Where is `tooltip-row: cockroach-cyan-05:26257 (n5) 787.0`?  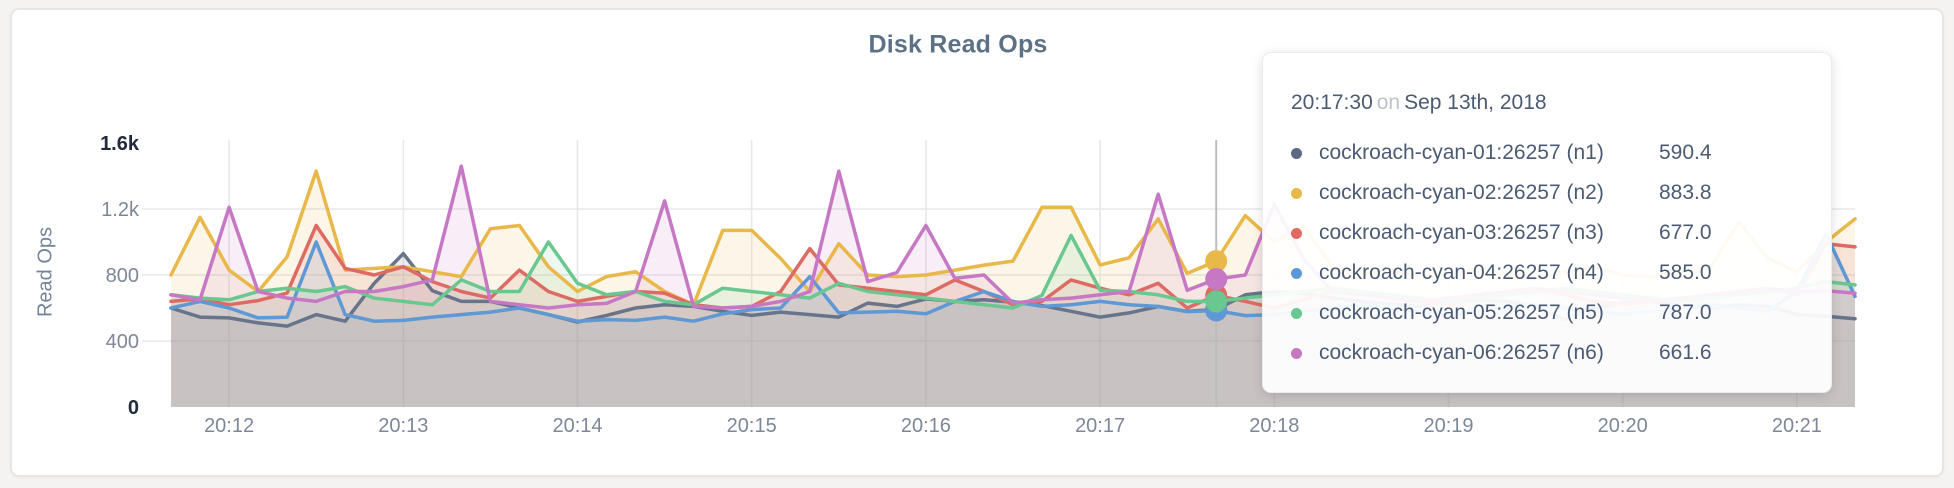 tooltip-row: cockroach-cyan-05:26257 (n5) 787.0 is located at coordinates (1547, 313).